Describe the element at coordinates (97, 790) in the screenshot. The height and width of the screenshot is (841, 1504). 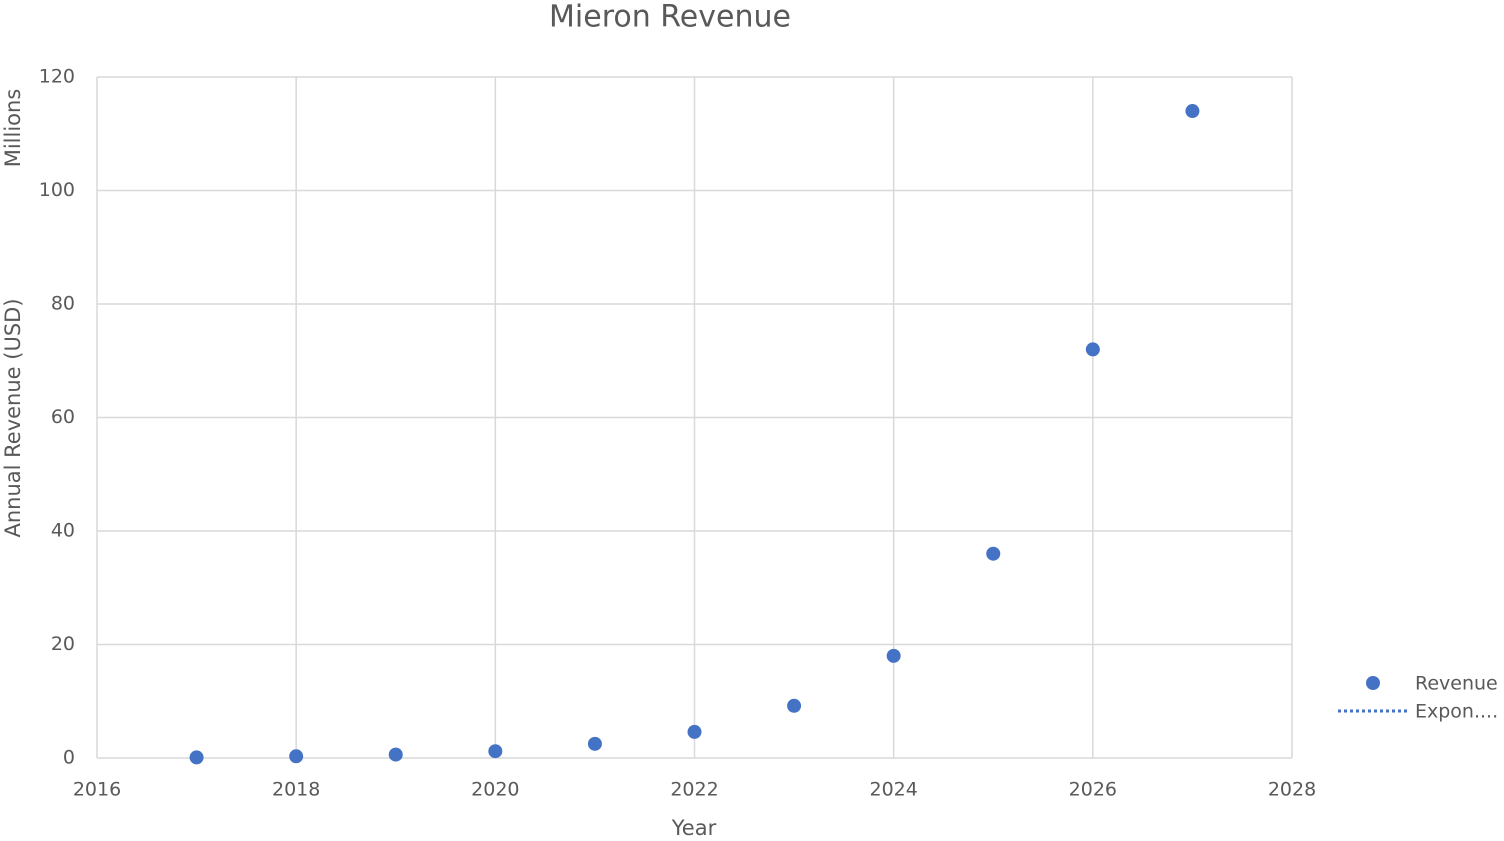
I see `x-tick-label: 2016` at that location.